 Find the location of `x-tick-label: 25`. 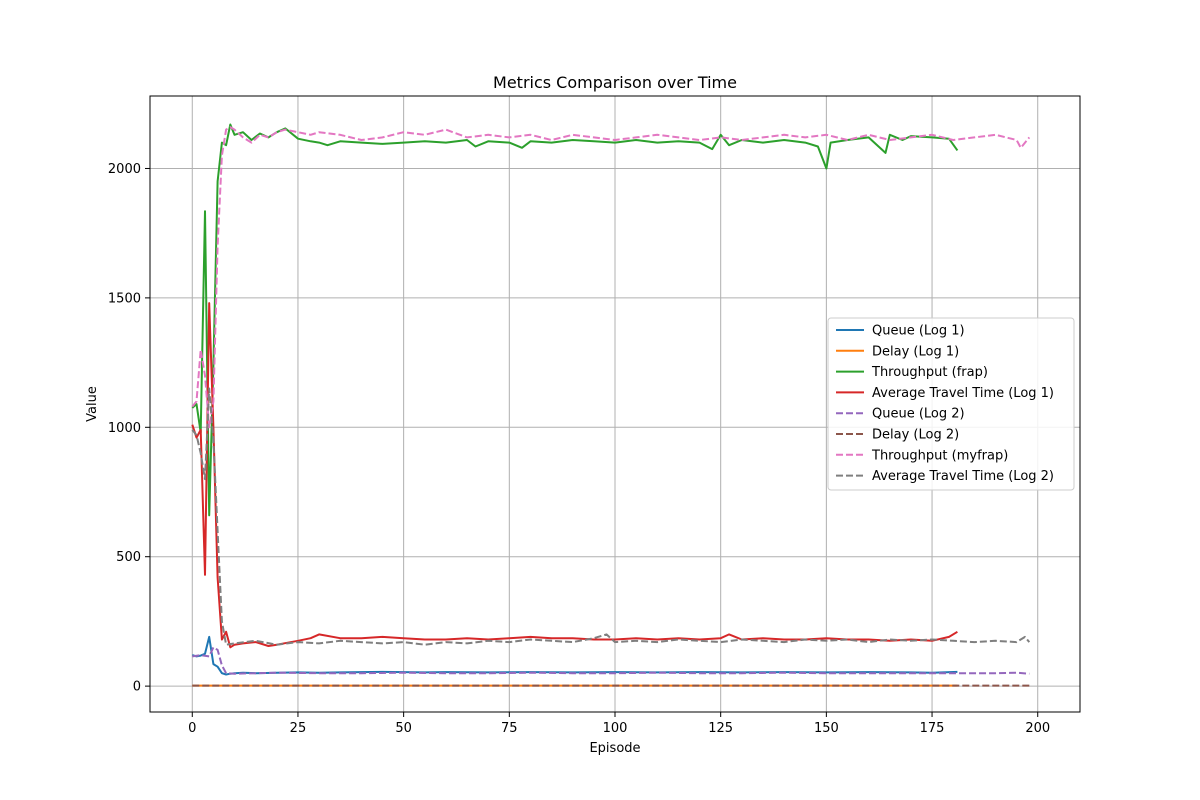

x-tick-label: 25 is located at coordinates (298, 728).